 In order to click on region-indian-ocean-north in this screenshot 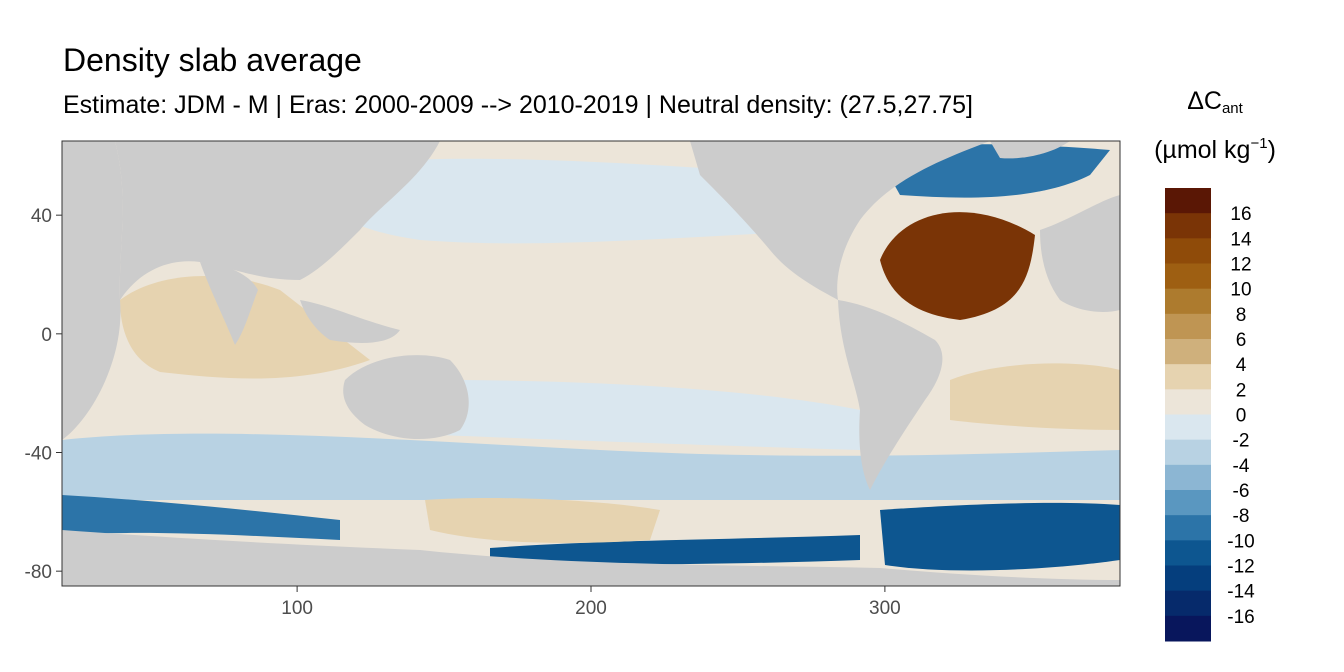, I will do `click(245, 327)`.